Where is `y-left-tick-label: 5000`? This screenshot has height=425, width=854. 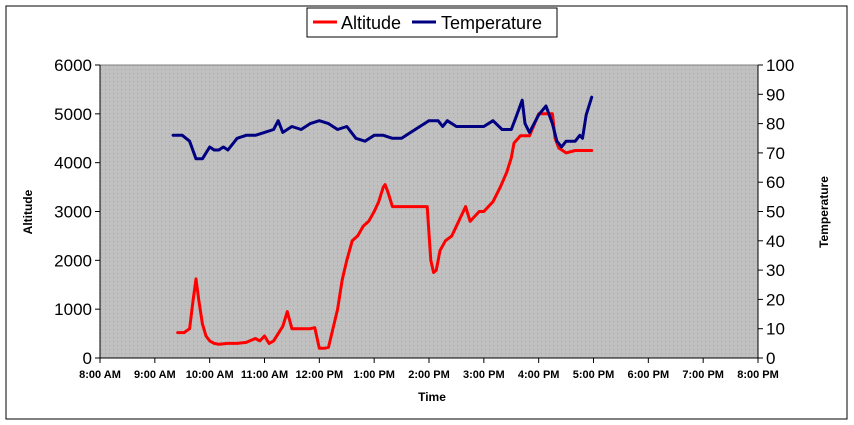
y-left-tick-label: 5000 is located at coordinates (73, 114).